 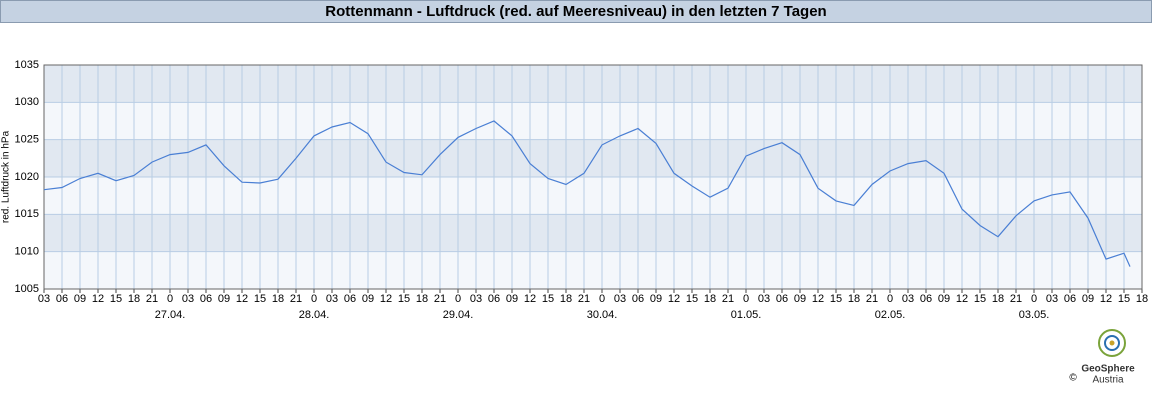 What do you see at coordinates (890, 315) in the screenshot?
I see `date-label: 02.05.` at bounding box center [890, 315].